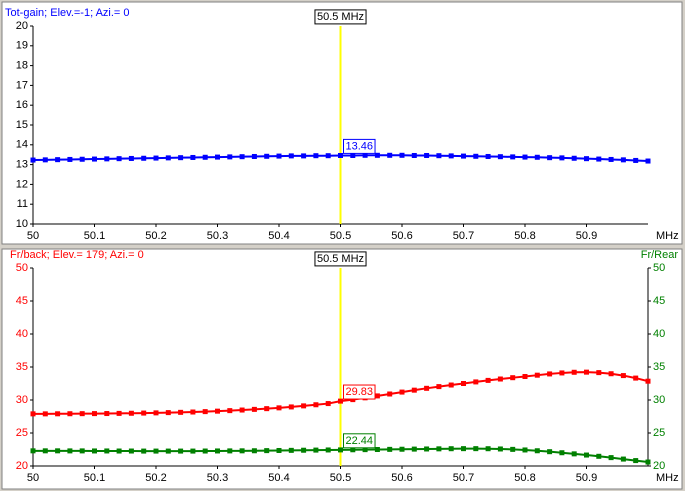 The height and width of the screenshot is (491, 685). What do you see at coordinates (22, 184) in the screenshot?
I see `y-tick-label: 12` at bounding box center [22, 184].